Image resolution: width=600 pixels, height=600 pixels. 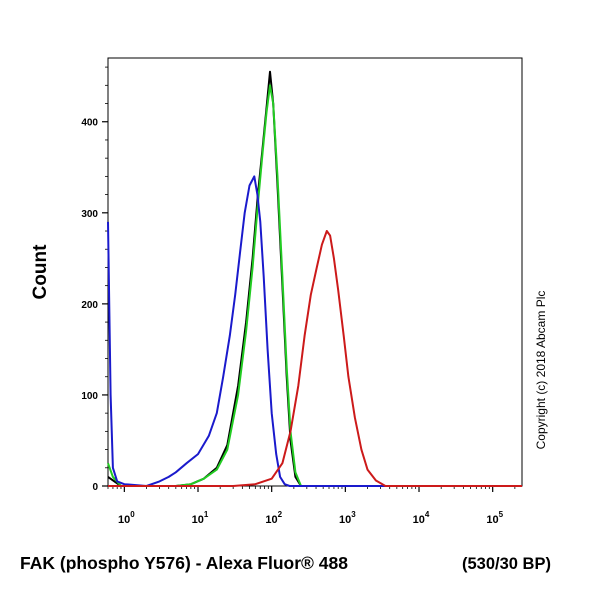 I want to click on x-tick-label: 10³, so click(x=347, y=518).